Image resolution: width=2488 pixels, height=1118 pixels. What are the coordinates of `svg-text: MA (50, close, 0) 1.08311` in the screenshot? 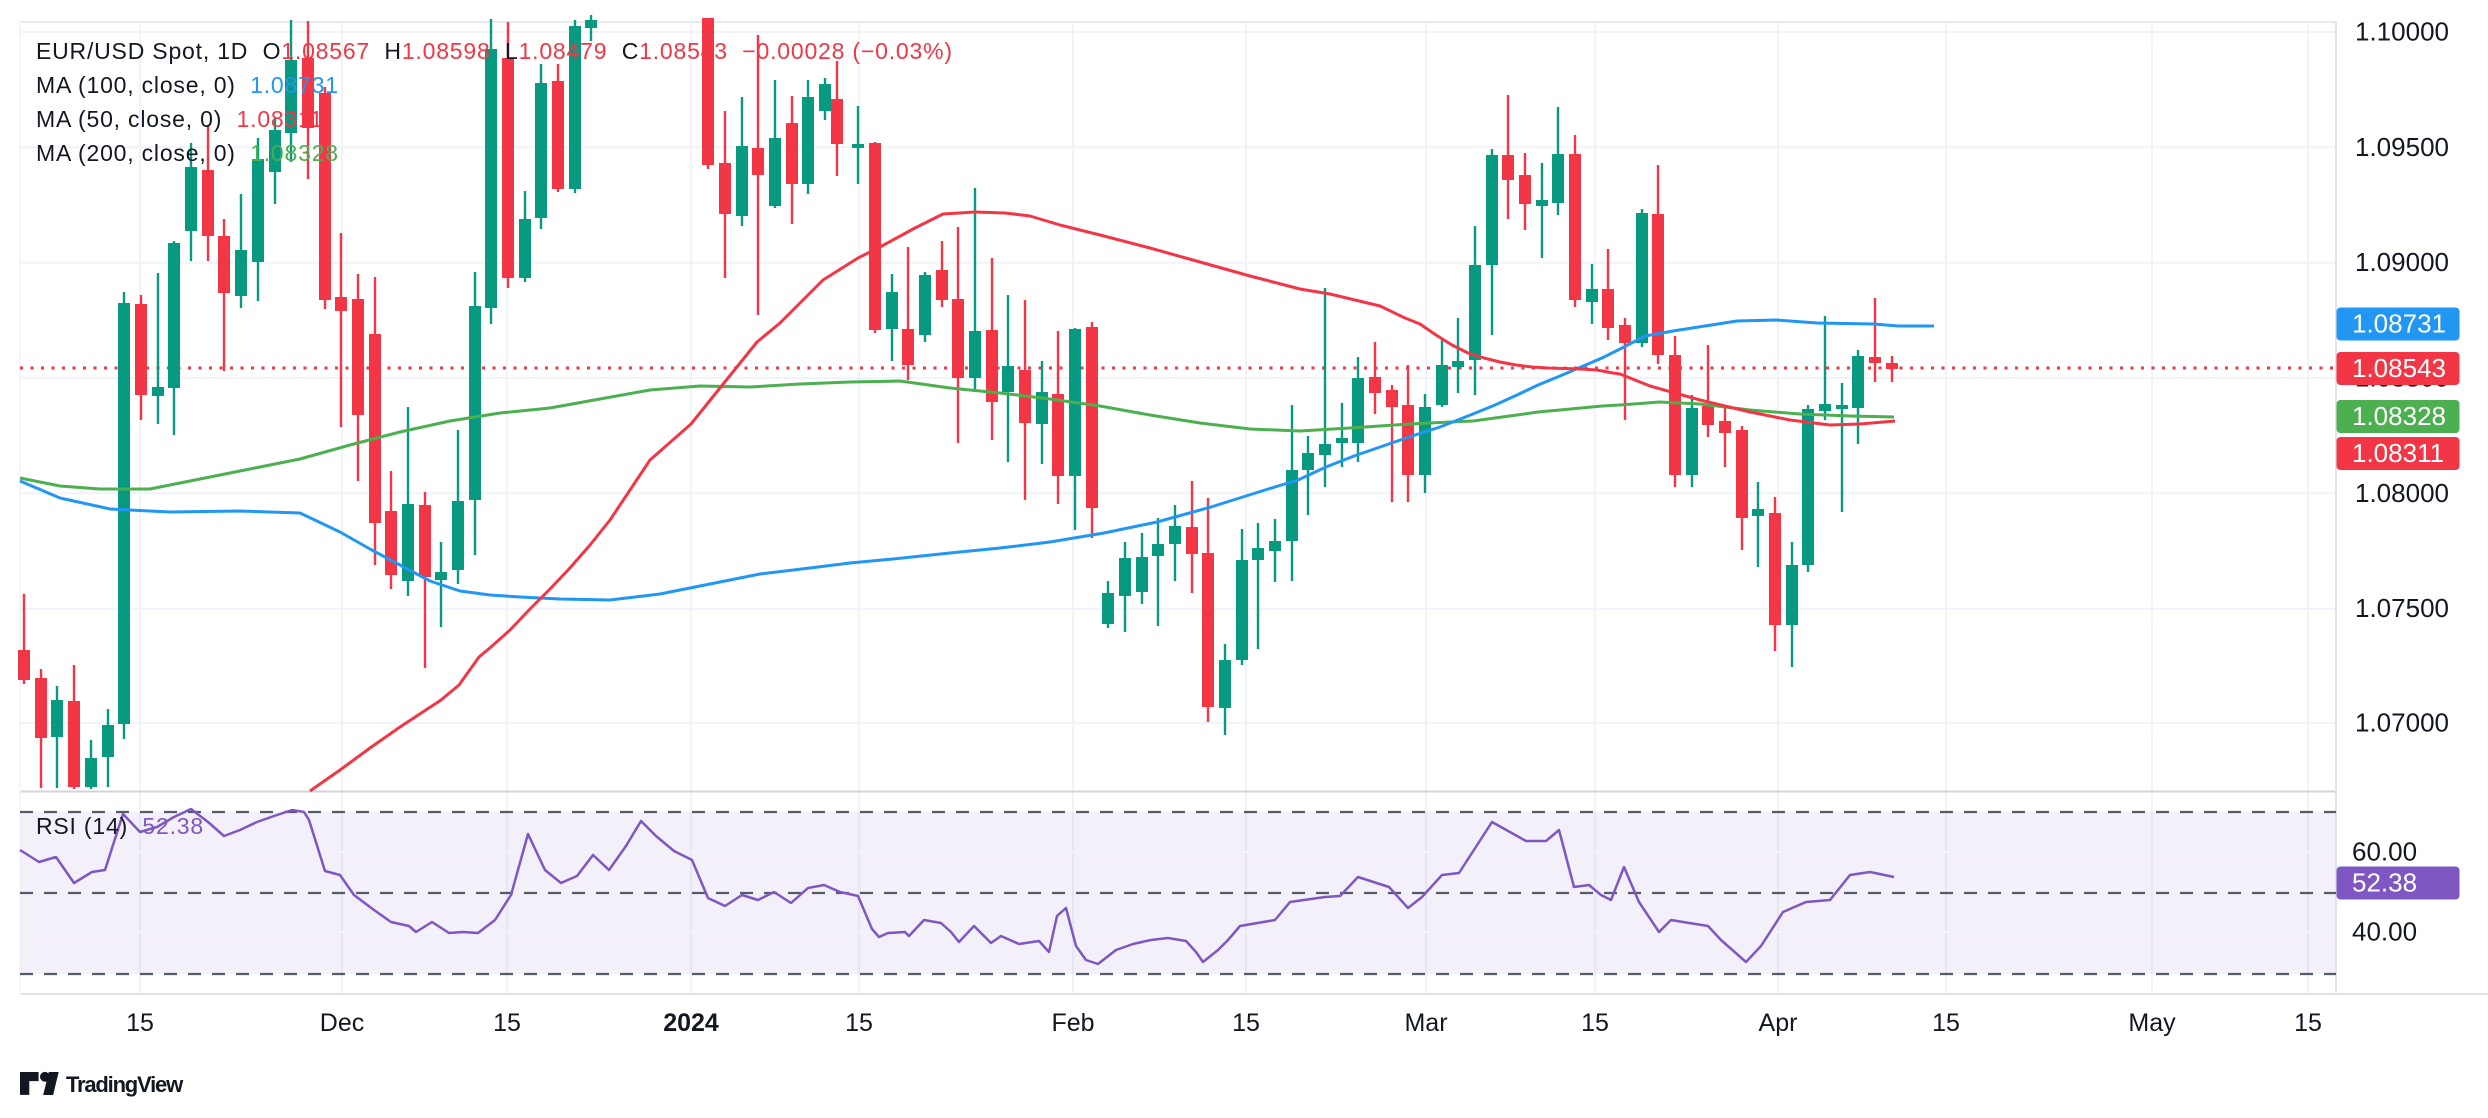 It's located at (180, 119).